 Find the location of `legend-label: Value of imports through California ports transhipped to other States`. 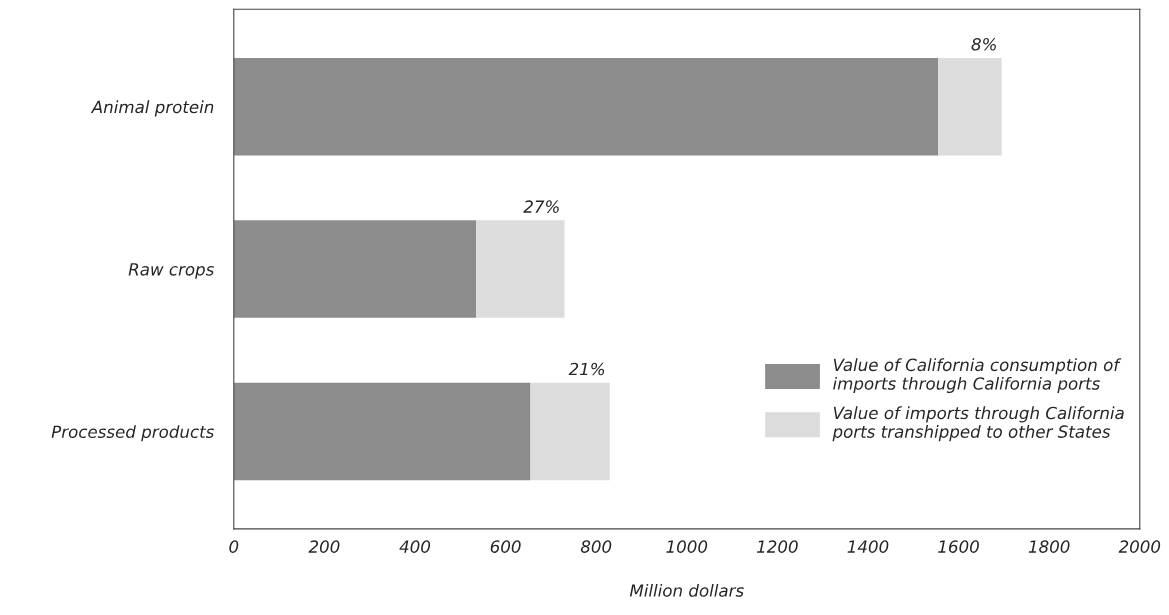

legend-label: Value of imports through California ports transhipped to other States is located at coordinates (978, 424).